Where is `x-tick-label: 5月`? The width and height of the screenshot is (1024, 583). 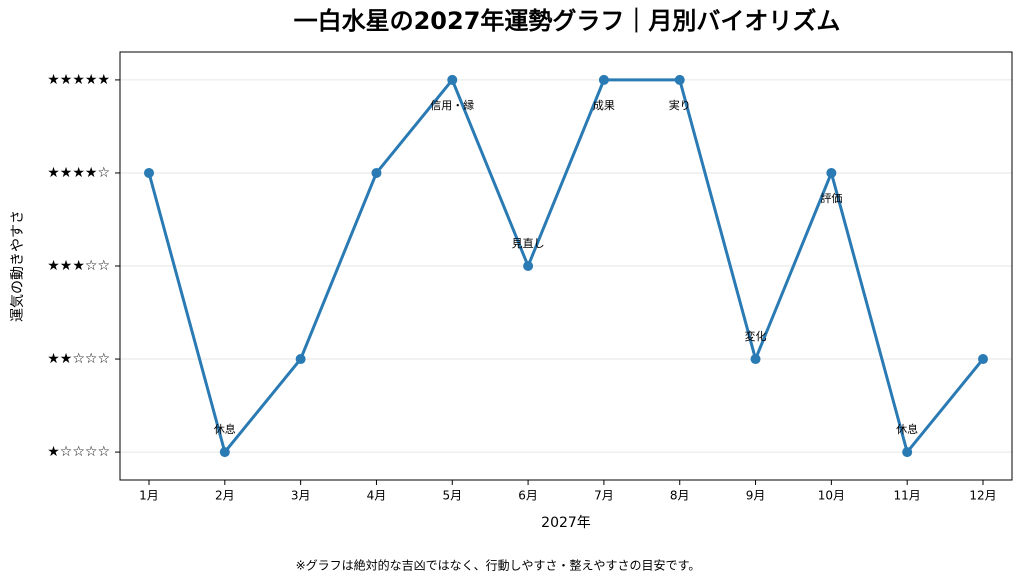
x-tick-label: 5月 is located at coordinates (452, 496).